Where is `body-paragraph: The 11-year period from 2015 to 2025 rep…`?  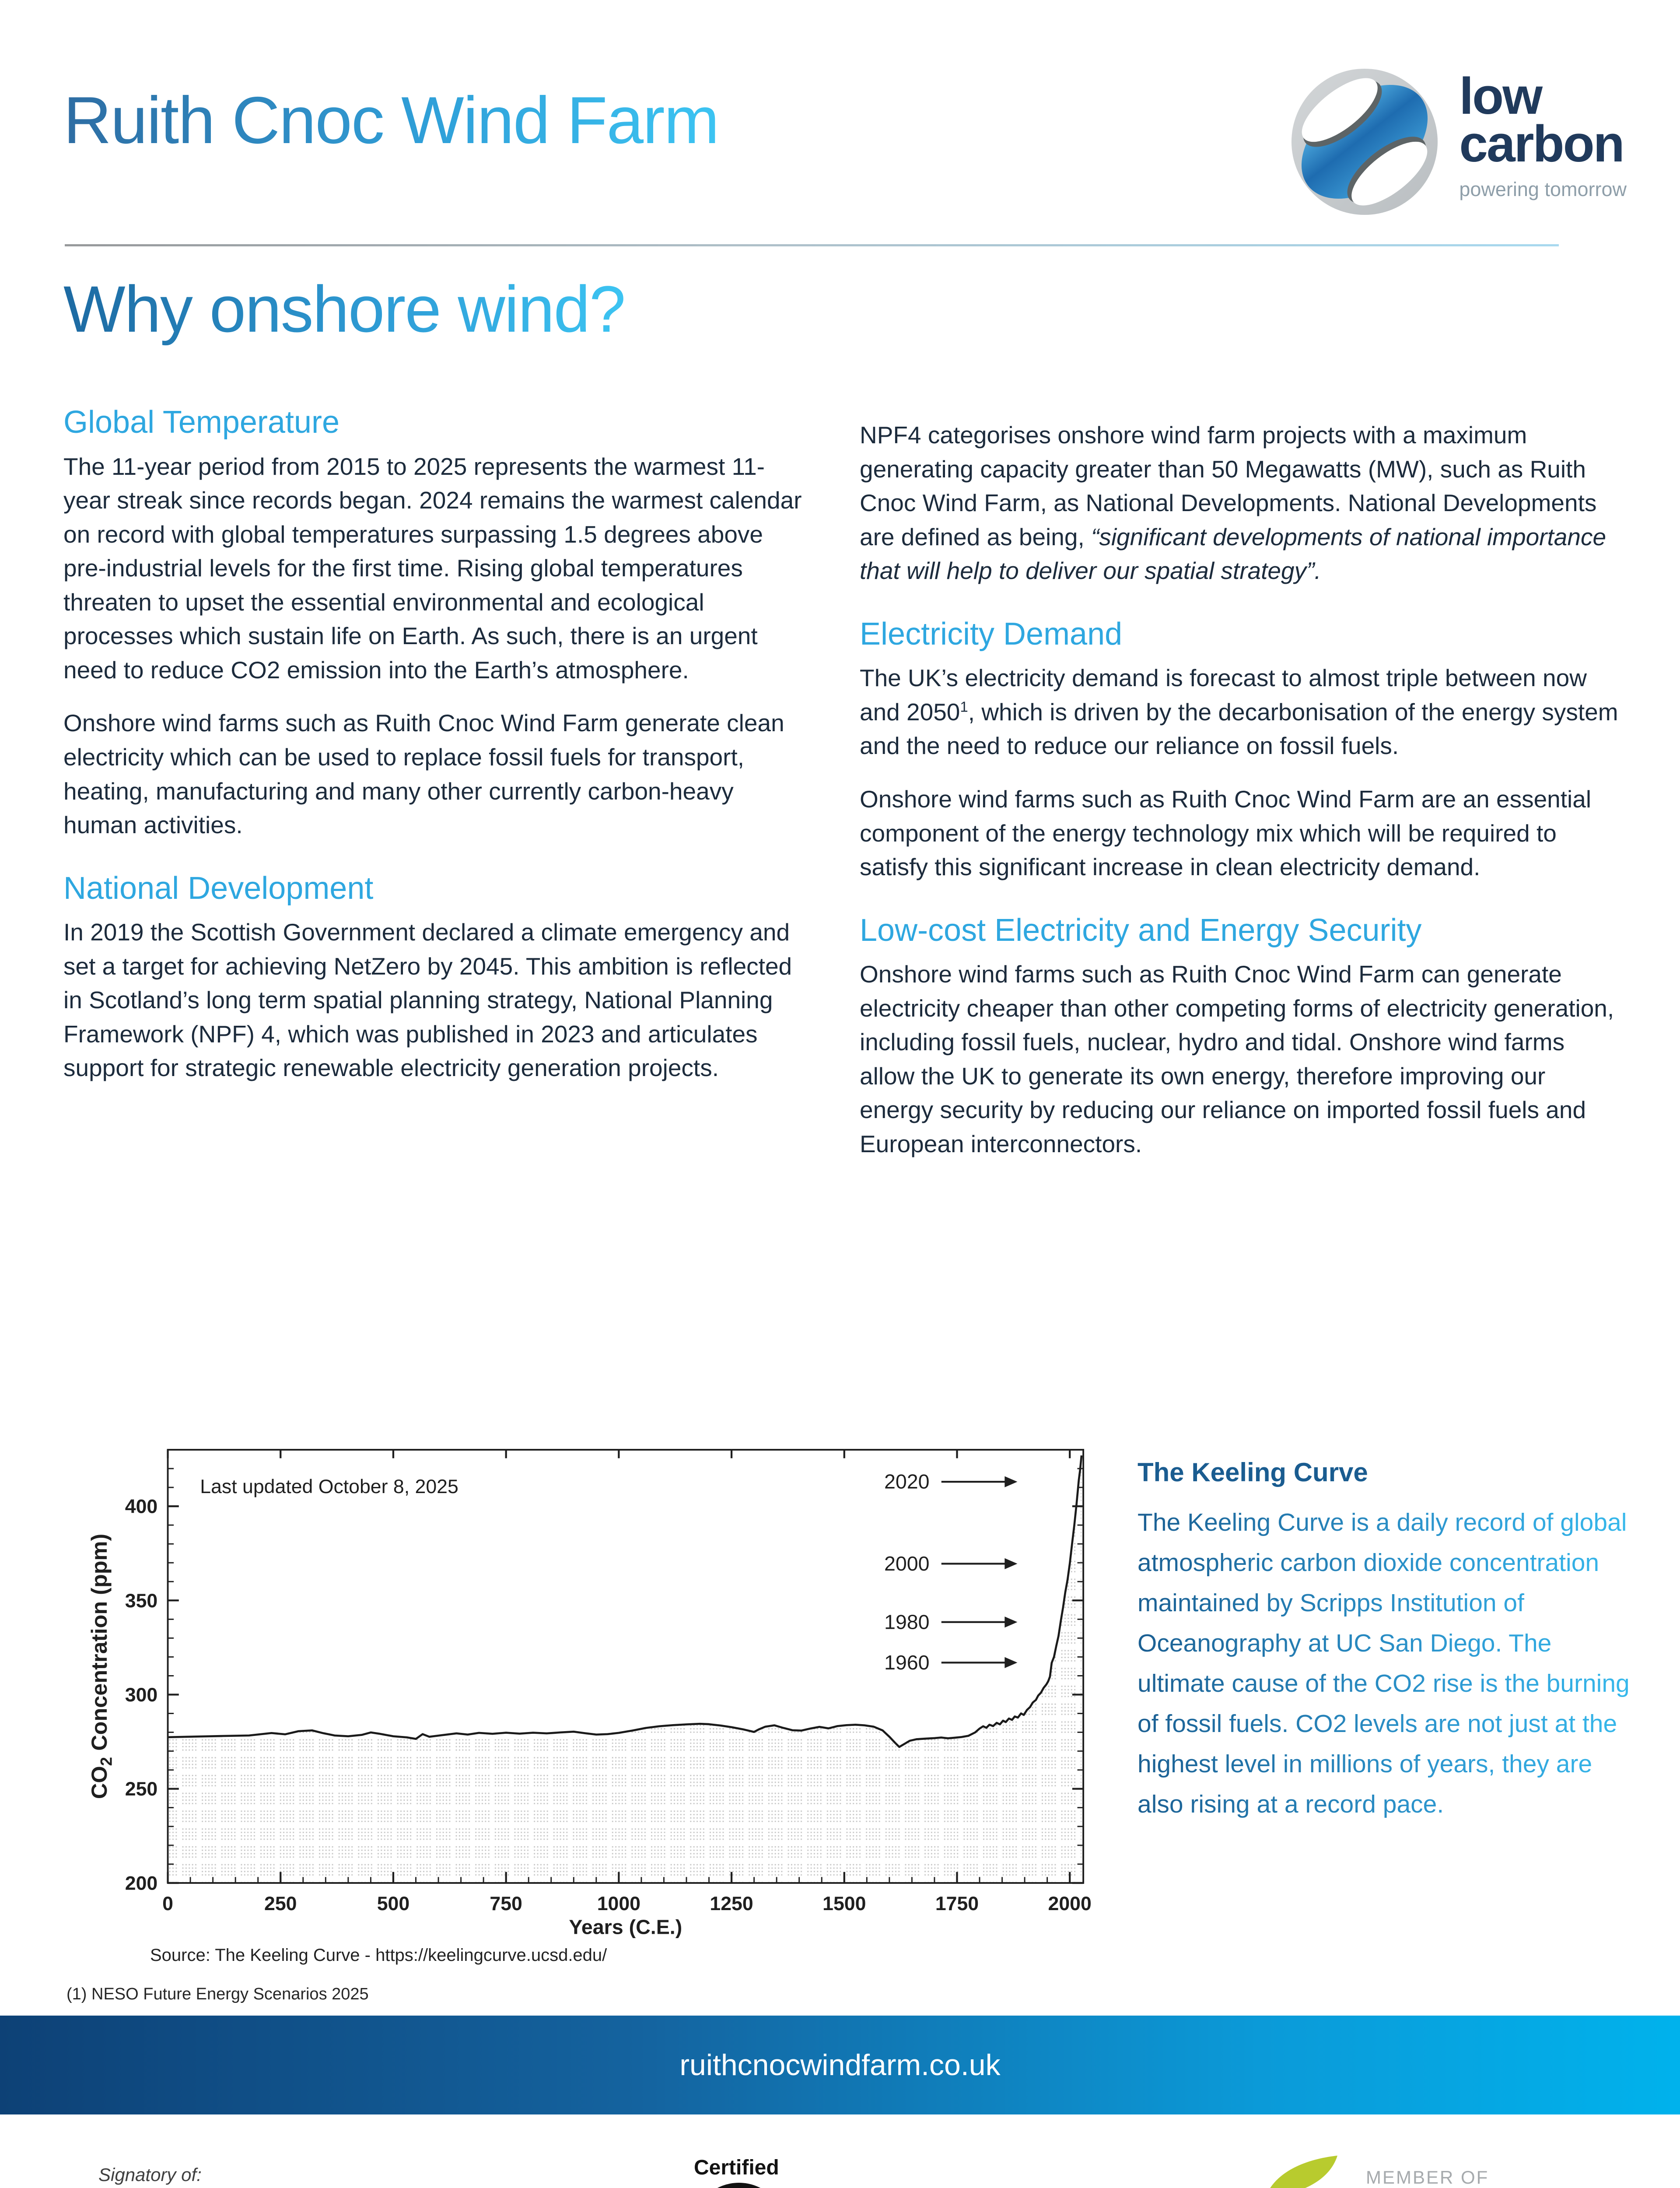 body-paragraph: The 11-year period from 2015 to 2025 rep… is located at coordinates (432, 568).